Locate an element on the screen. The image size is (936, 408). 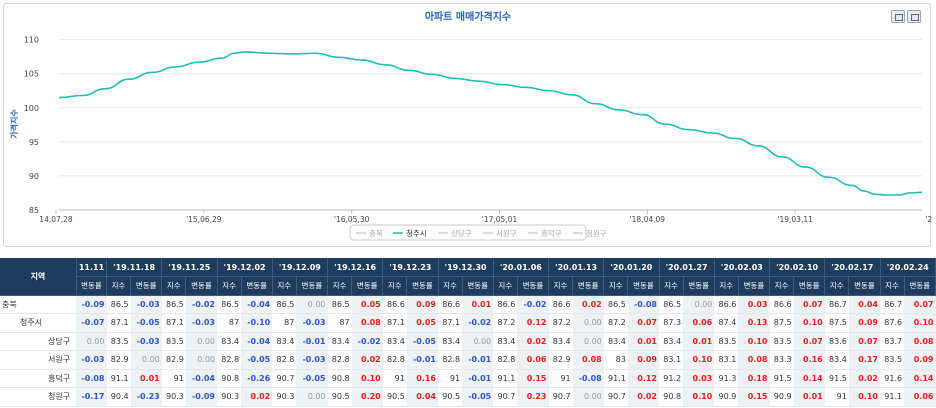
change-cell: 0.15 is located at coordinates (754, 397).